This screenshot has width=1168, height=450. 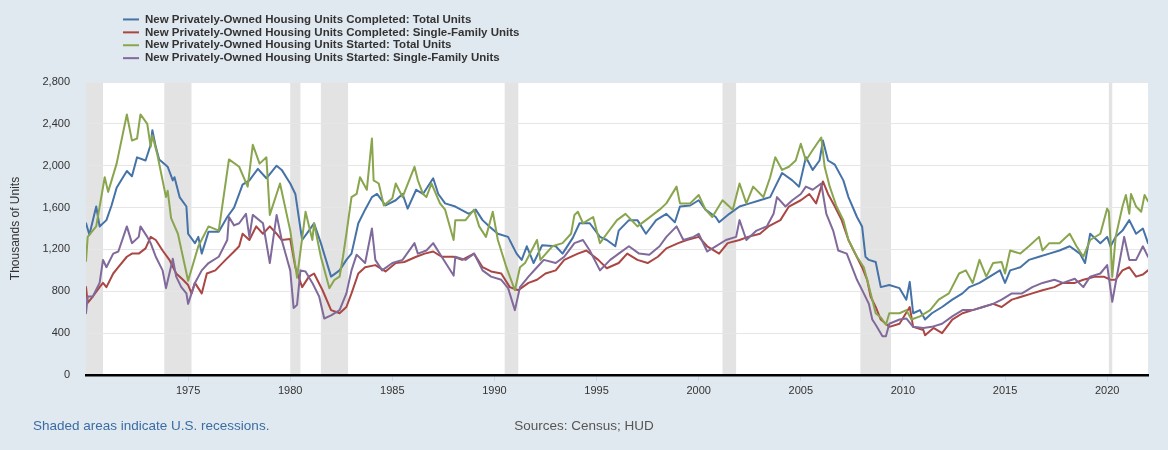 I want to click on legend-label: New Privately-Owned Housing Units Completed: Total Units, so click(x=308, y=18).